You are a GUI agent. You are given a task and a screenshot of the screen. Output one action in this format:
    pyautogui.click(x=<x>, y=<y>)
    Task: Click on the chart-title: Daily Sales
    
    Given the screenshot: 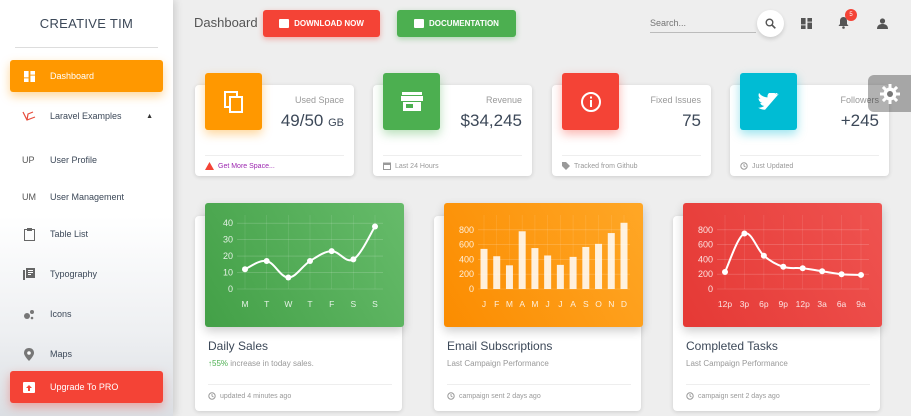 What is the action you would take?
    pyautogui.click(x=238, y=346)
    